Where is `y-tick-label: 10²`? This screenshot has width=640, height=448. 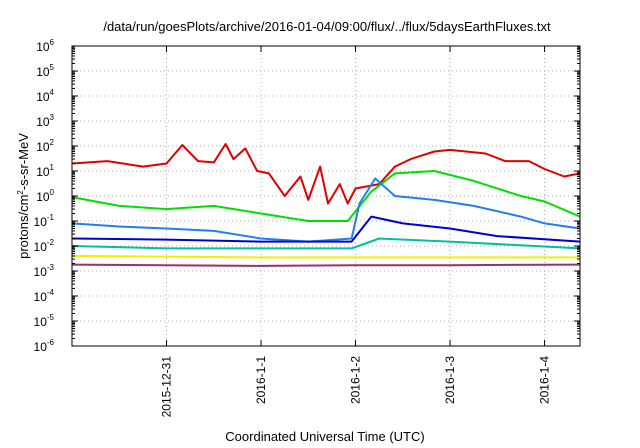
y-tick-label: 10² is located at coordinates (45, 146).